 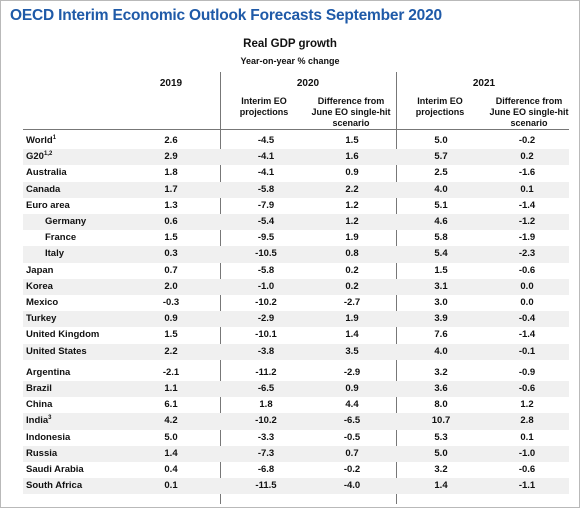 I want to click on country-name-text: Argentina, so click(x=48, y=372).